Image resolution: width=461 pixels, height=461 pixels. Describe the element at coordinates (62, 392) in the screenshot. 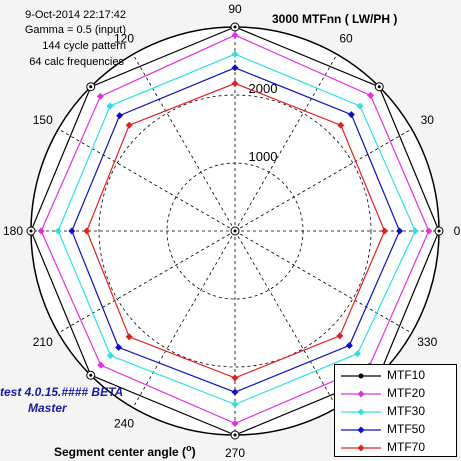

I see `software-version: test 4.0.15.#### BETA` at that location.